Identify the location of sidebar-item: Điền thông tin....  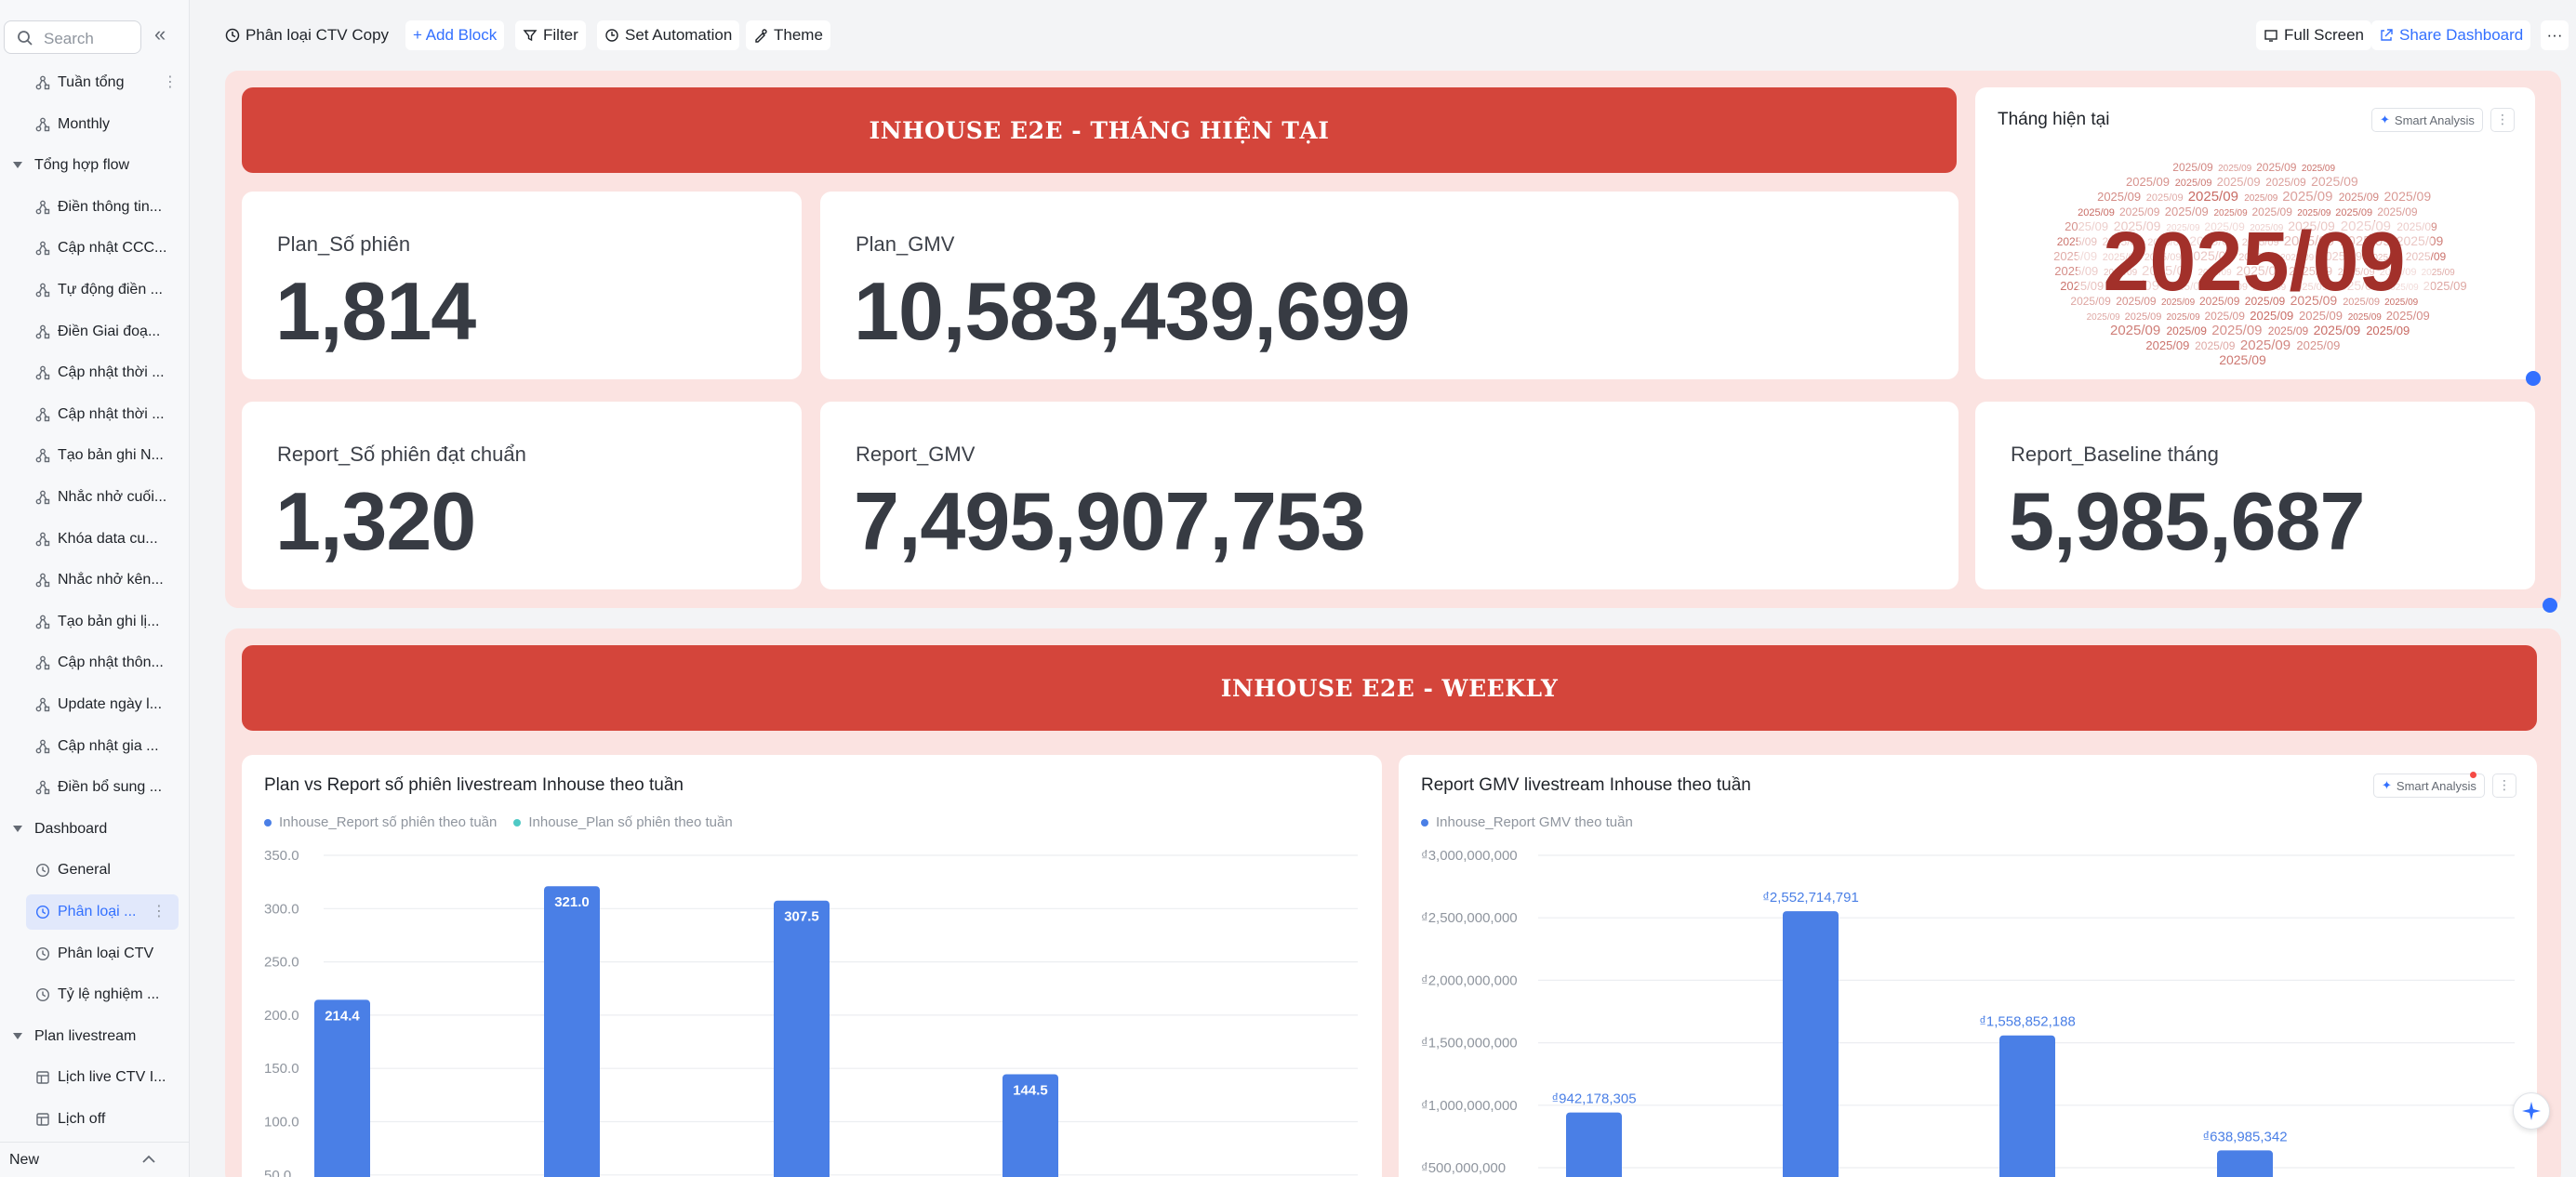
(95, 207).